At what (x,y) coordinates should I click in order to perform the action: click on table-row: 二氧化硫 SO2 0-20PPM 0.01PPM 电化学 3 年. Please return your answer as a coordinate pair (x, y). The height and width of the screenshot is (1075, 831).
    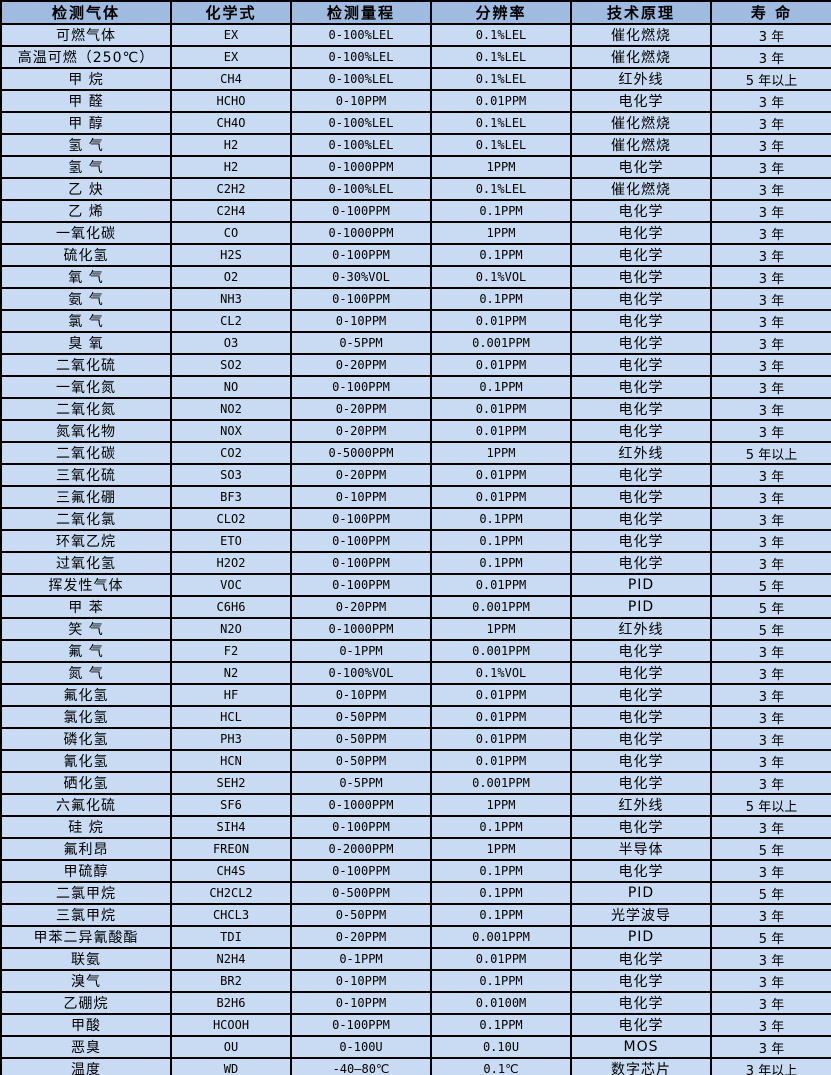
    Looking at the image, I should click on (415, 365).